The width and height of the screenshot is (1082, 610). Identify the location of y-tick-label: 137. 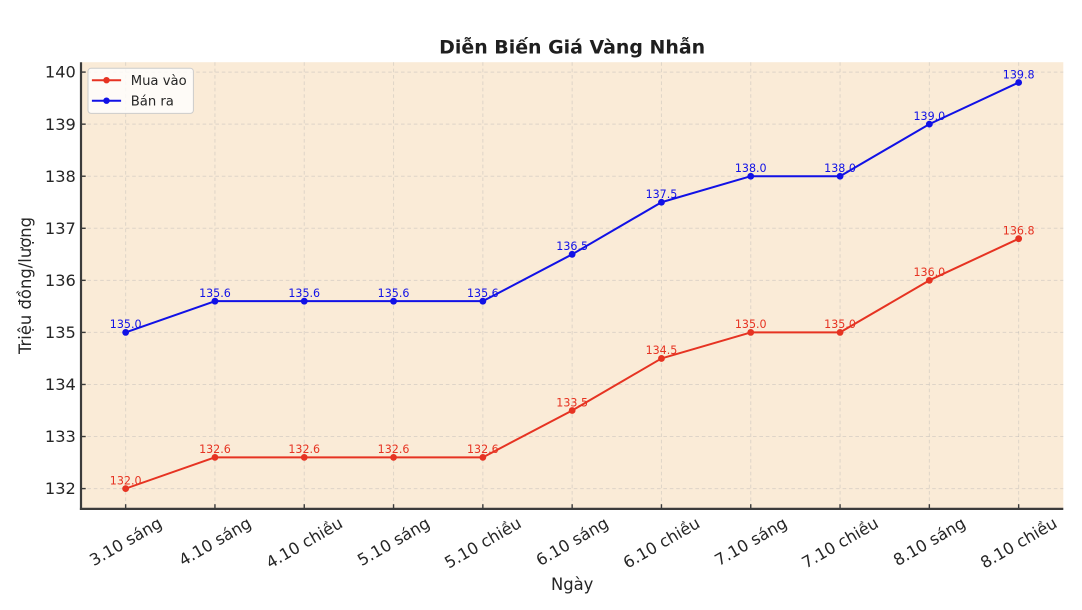
(60, 228).